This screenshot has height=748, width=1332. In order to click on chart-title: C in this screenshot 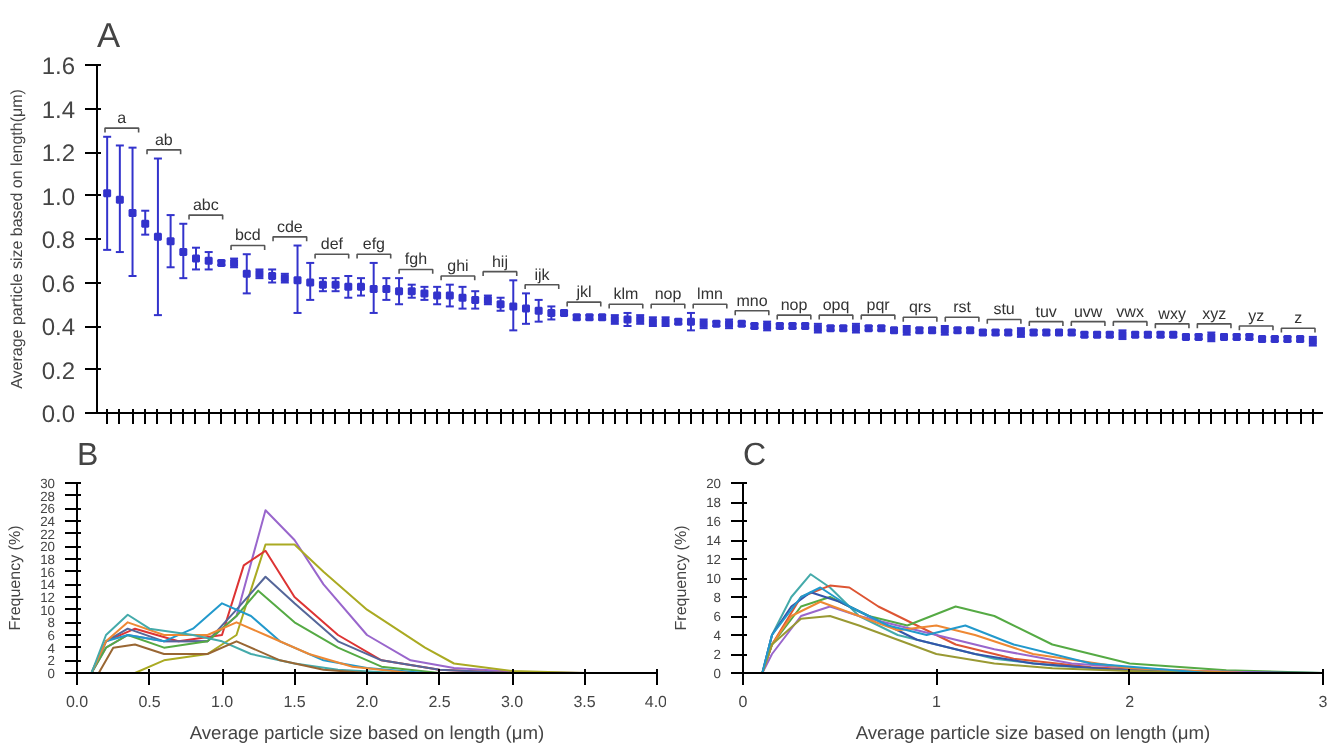, I will do `click(755, 456)`.